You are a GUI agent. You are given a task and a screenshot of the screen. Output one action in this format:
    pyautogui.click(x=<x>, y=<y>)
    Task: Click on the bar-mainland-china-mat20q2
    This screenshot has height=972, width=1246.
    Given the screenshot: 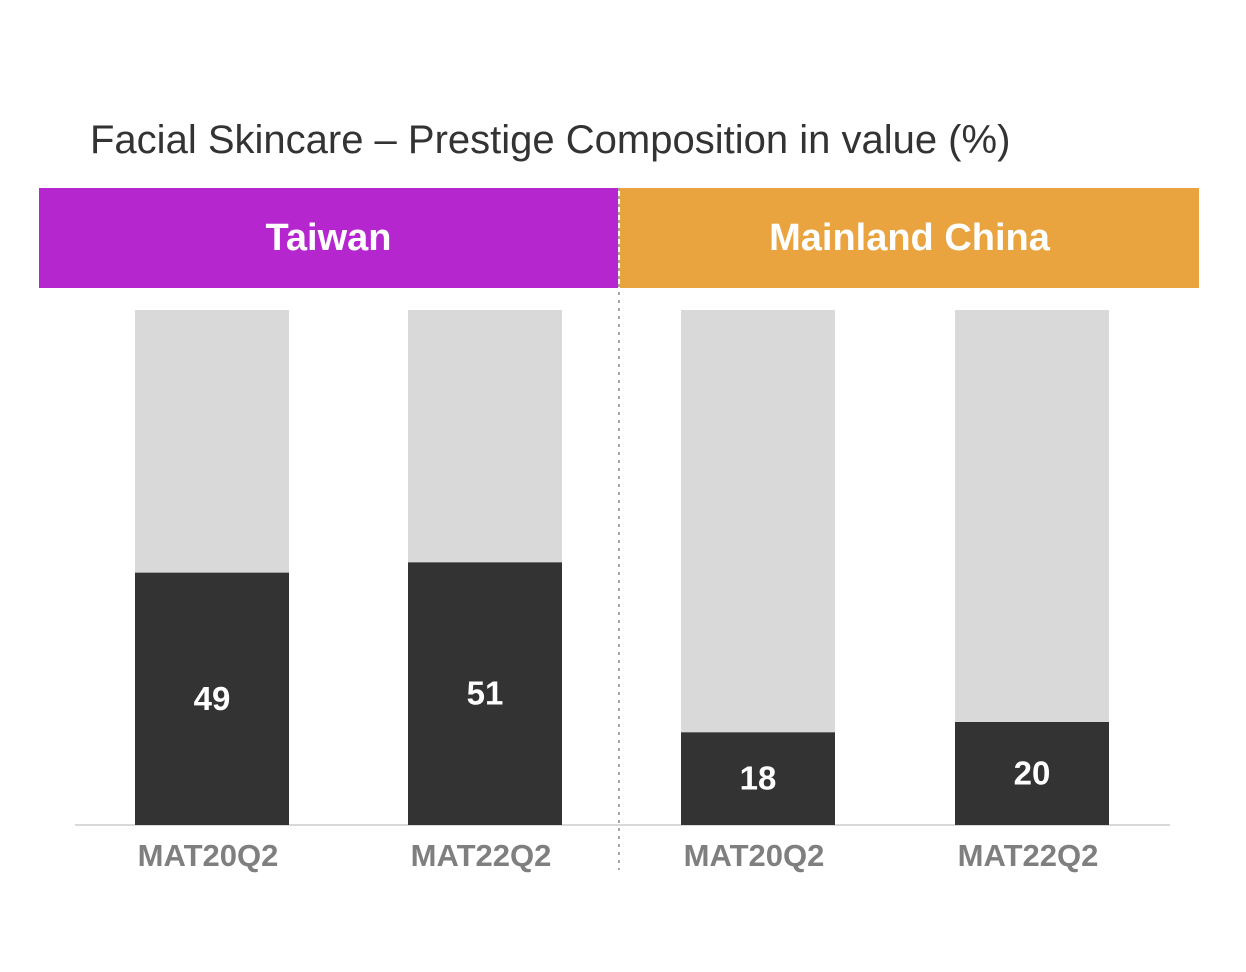 What is the action you would take?
    pyautogui.click(x=758, y=778)
    